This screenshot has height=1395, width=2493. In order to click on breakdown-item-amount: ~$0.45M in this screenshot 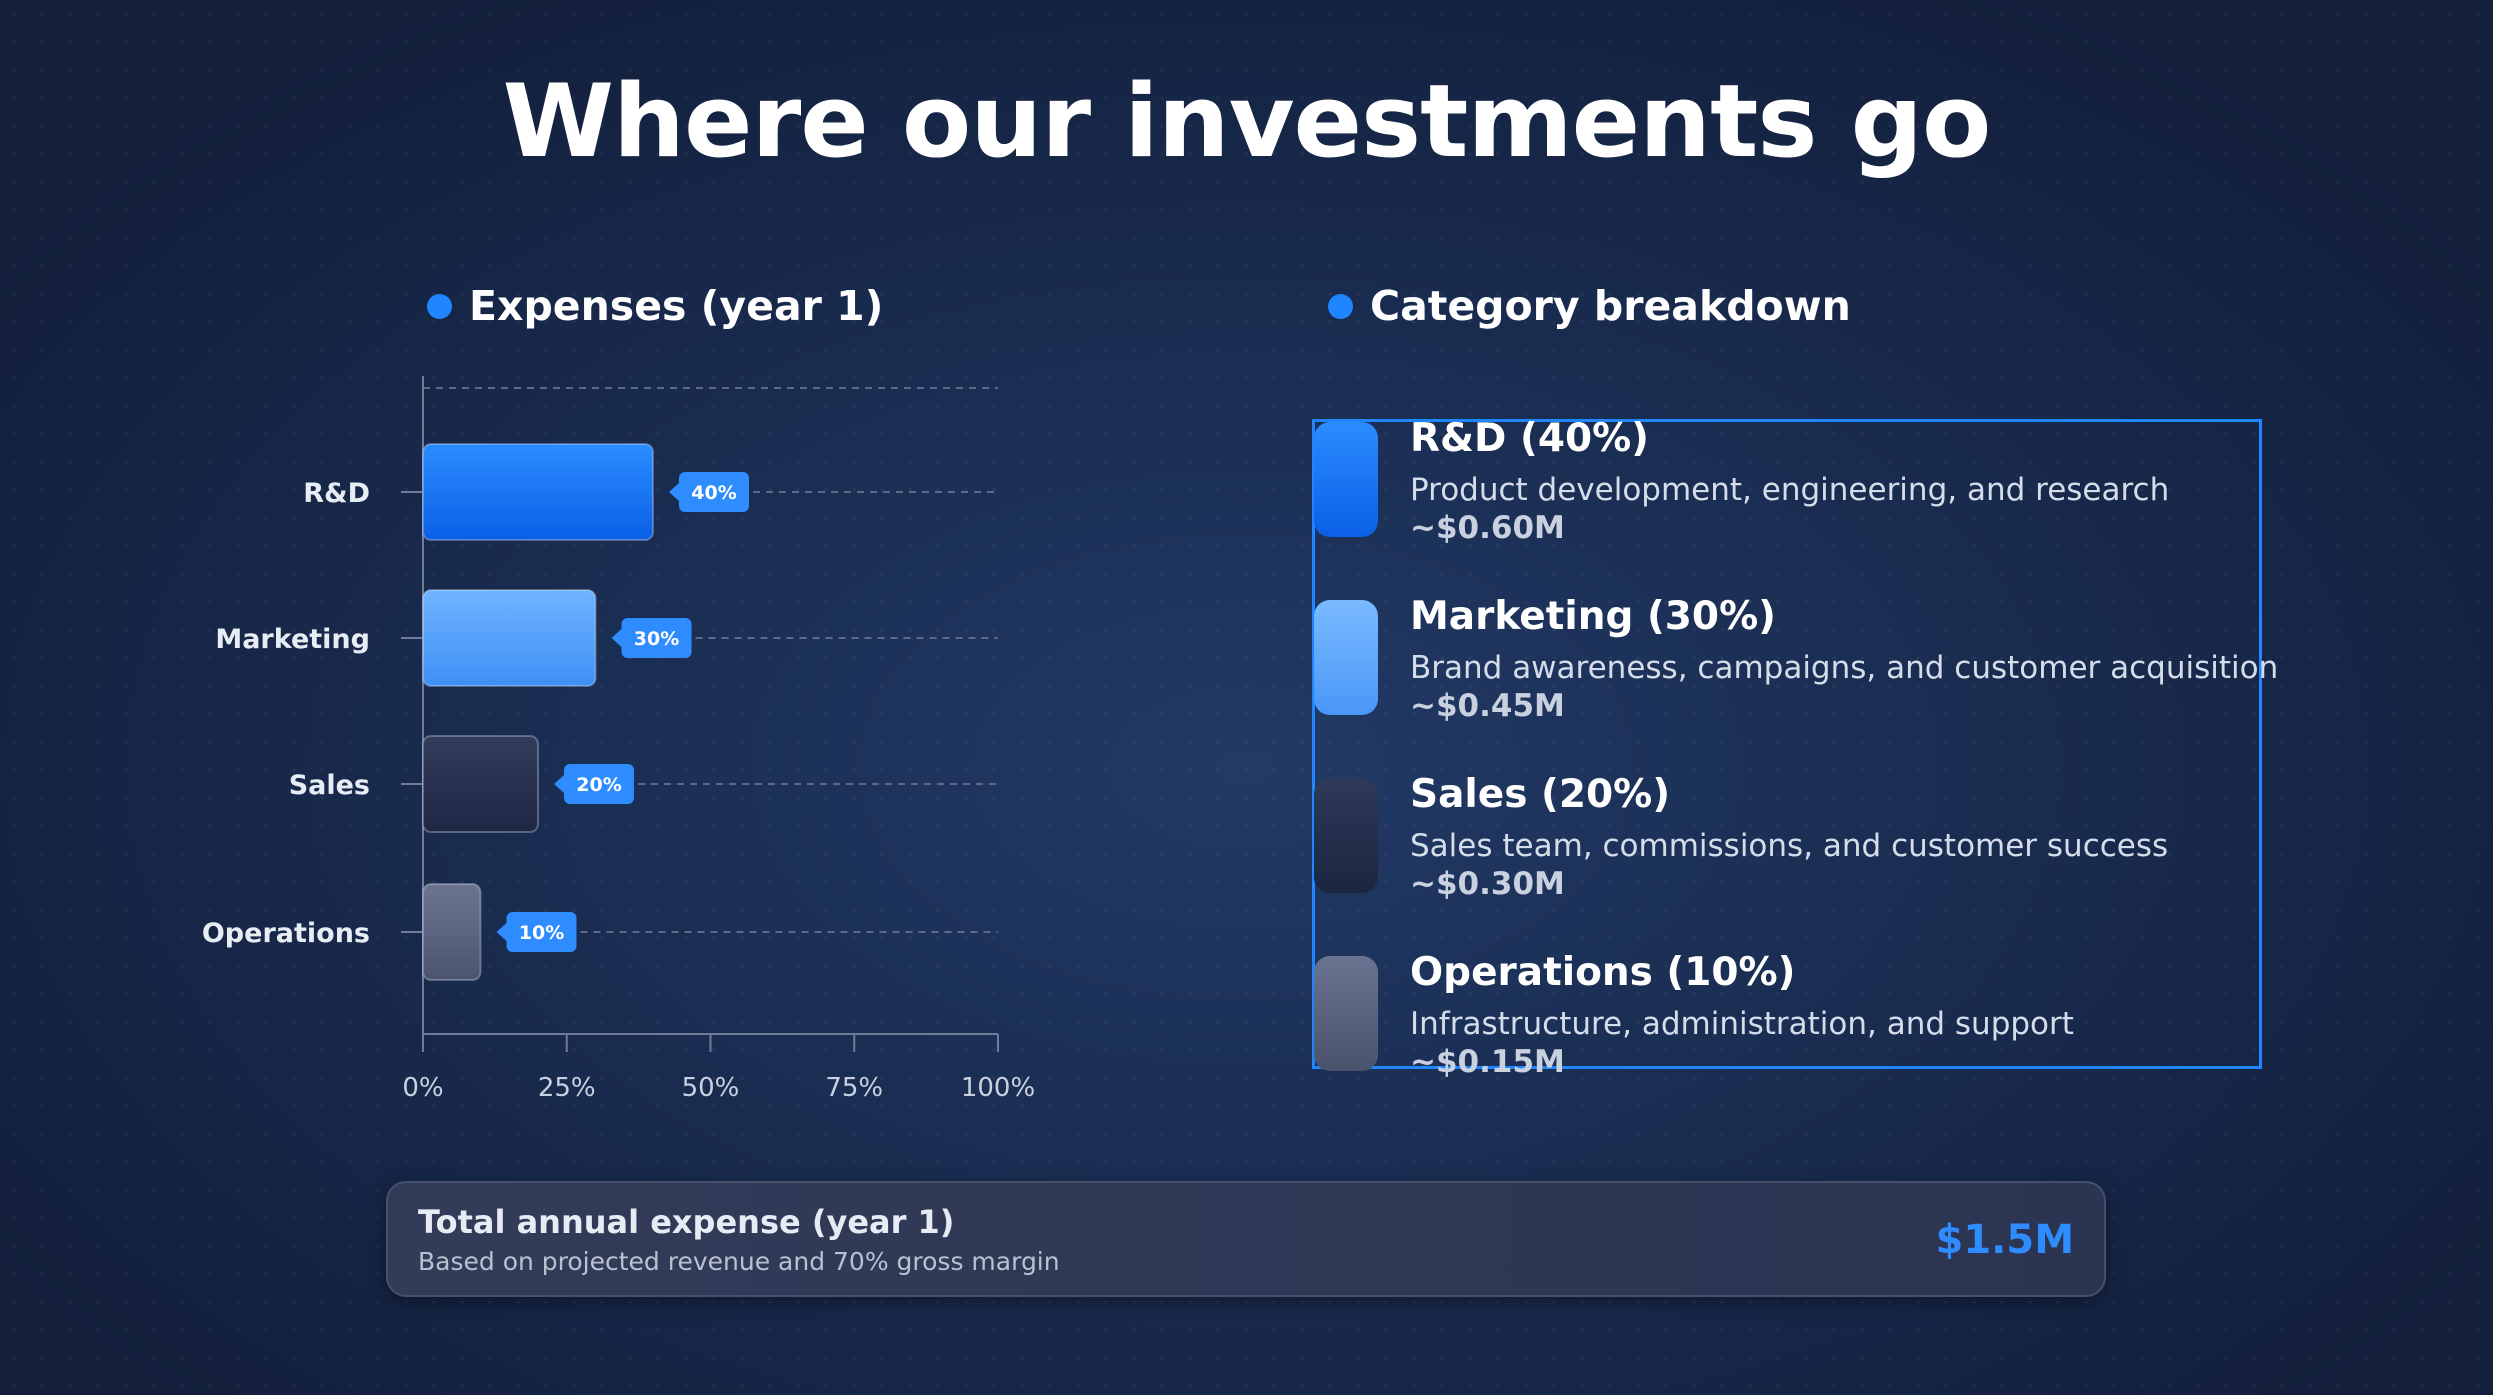, I will do `click(1487, 706)`.